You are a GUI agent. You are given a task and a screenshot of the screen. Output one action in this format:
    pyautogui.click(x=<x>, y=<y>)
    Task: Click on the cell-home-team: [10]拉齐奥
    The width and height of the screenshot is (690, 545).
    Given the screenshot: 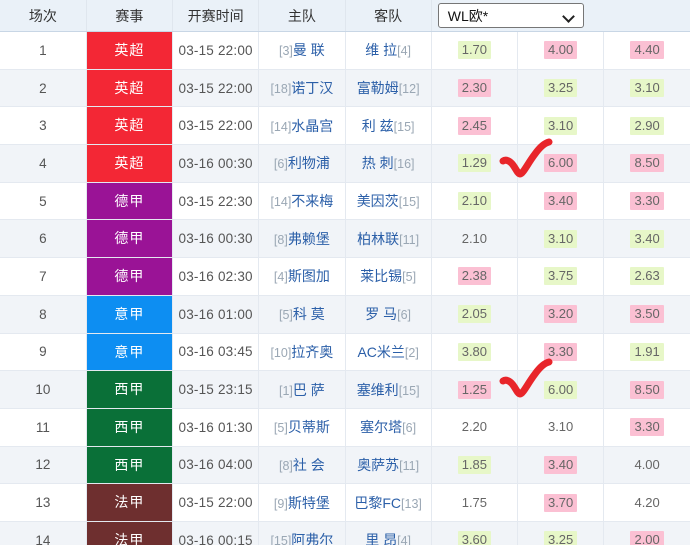 What is the action you would take?
    pyautogui.click(x=302, y=352)
    